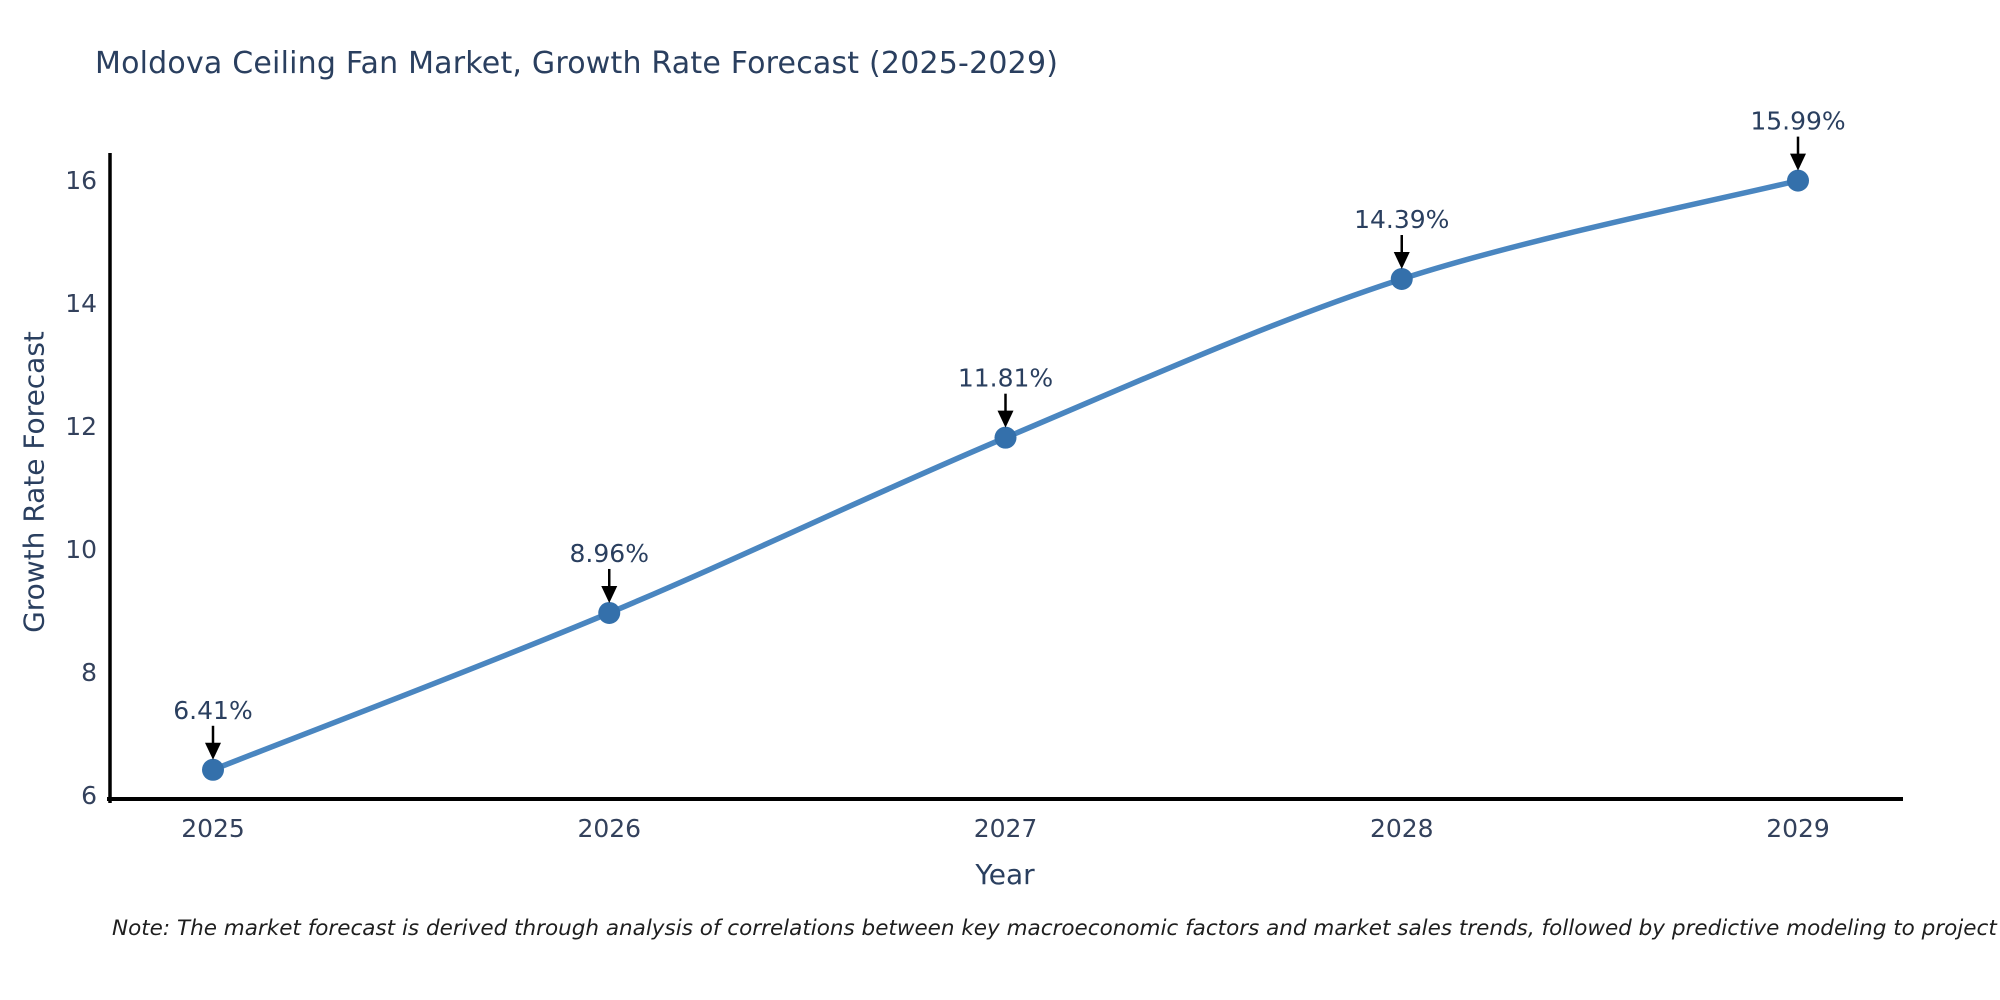  What do you see at coordinates (1005, 874) in the screenshot?
I see `x-axis-title: Year` at bounding box center [1005, 874].